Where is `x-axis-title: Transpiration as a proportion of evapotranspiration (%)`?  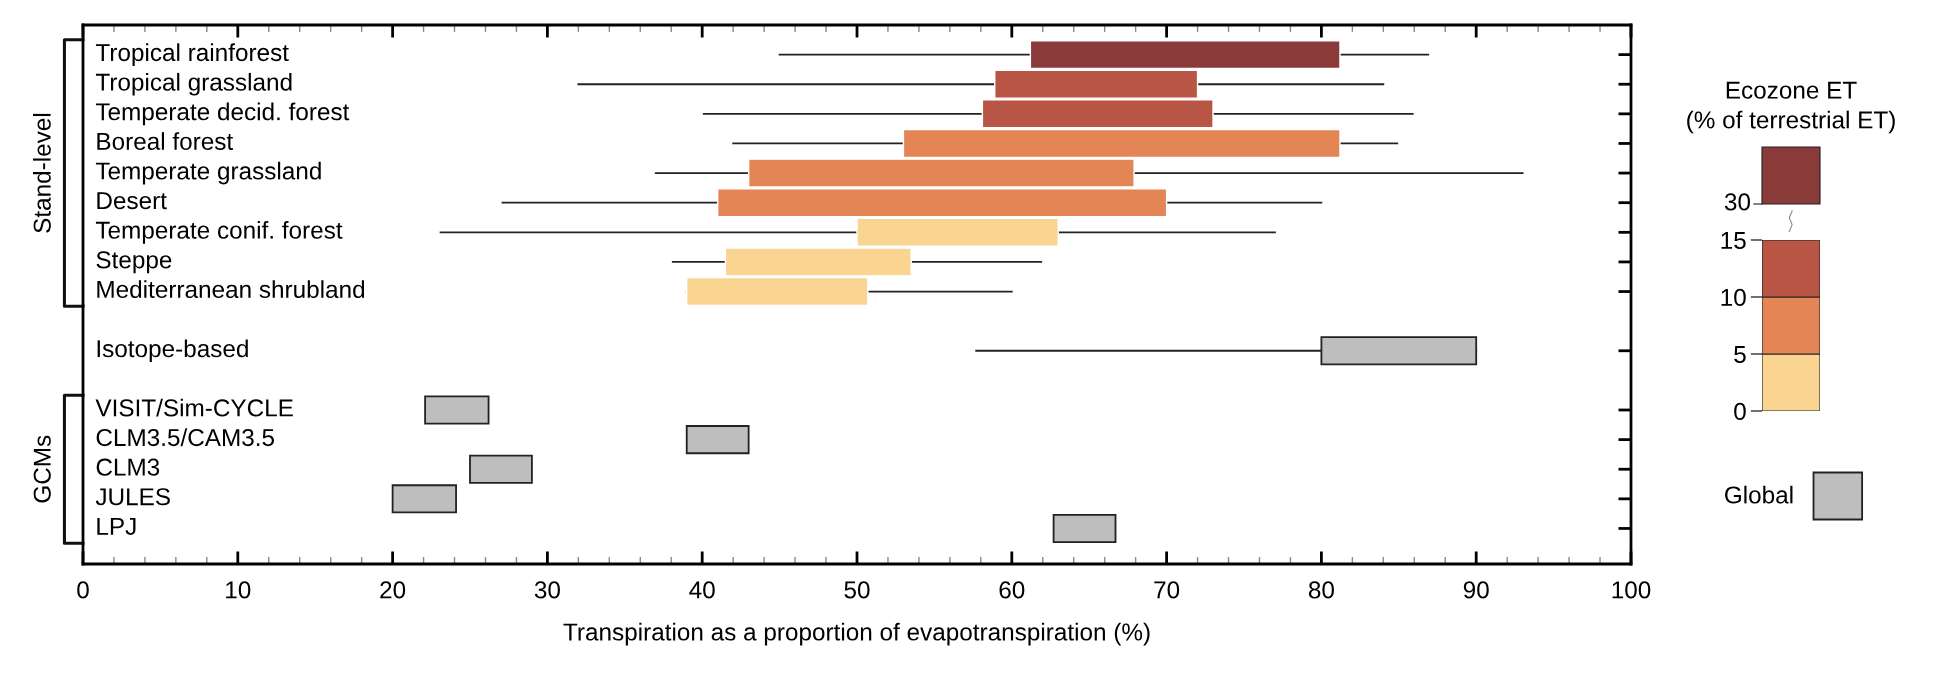
x-axis-title: Transpiration as a proportion of evapotranspiration (%) is located at coordinates (856, 634).